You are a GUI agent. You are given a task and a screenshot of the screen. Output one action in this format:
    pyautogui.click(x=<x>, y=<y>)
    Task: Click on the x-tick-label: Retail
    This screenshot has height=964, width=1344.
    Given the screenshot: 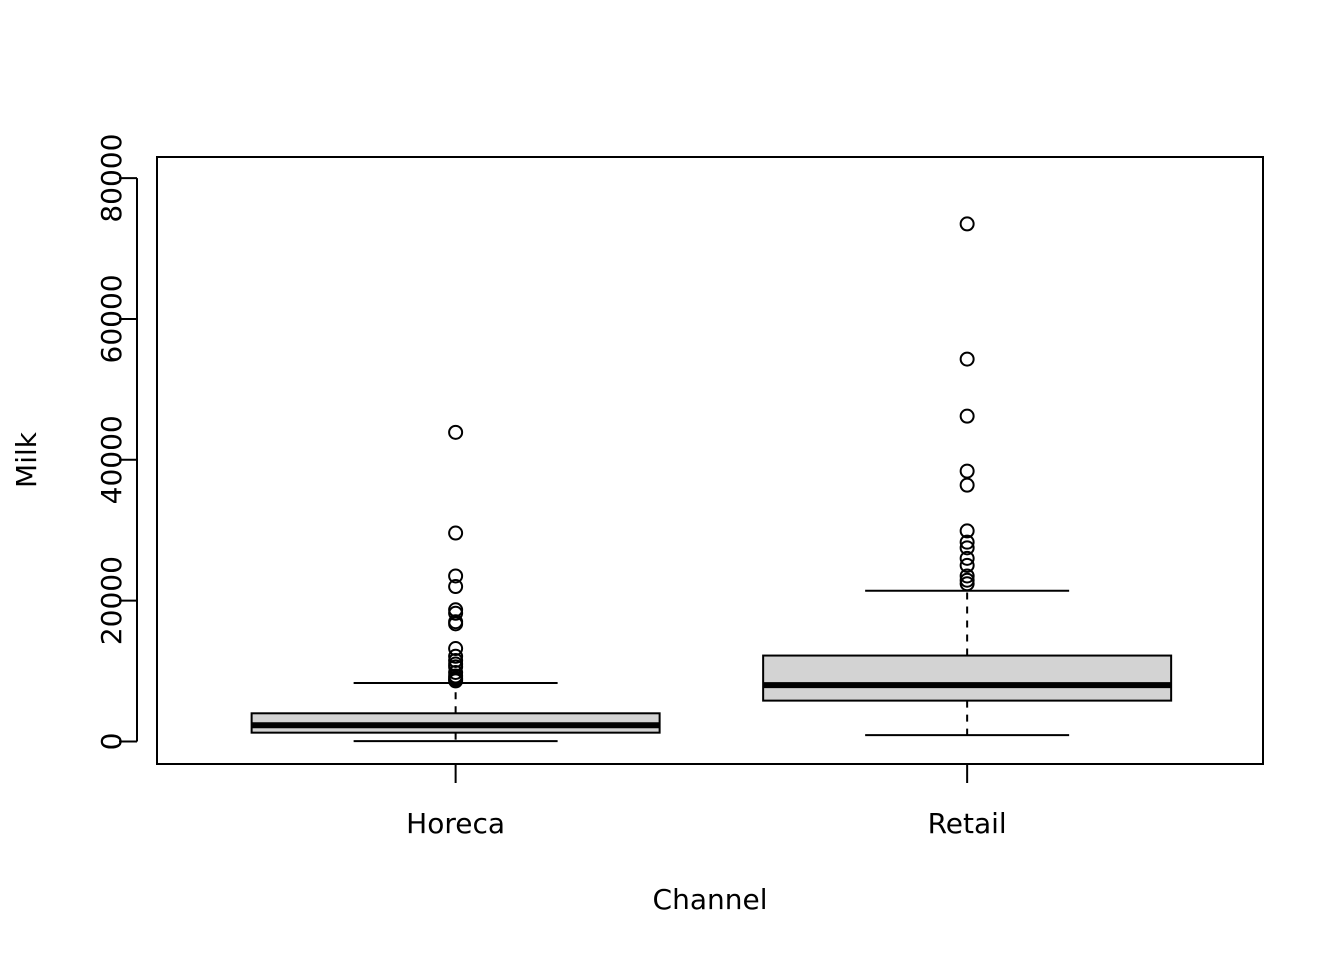 What is the action you would take?
    pyautogui.click(x=967, y=823)
    